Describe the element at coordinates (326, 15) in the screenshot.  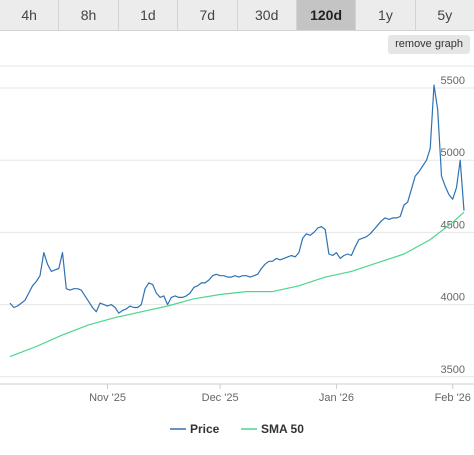
I see `tab-120d: 120d` at that location.